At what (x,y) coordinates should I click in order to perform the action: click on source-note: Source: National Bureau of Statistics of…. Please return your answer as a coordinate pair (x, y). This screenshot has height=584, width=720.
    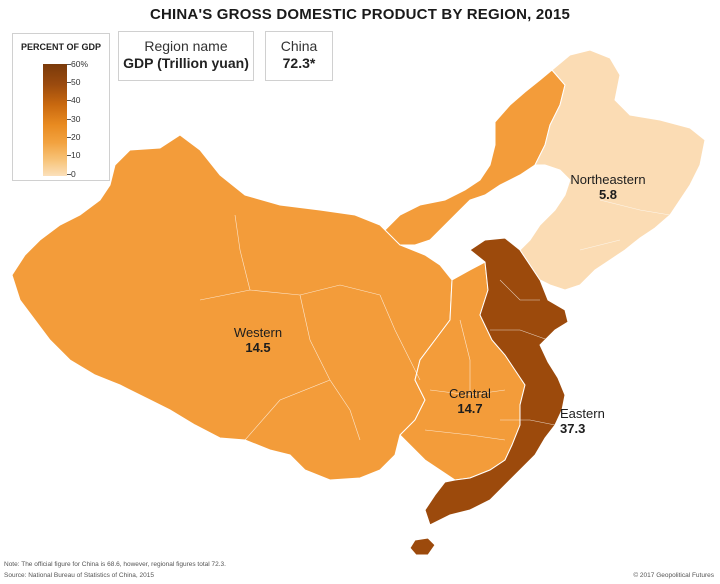
    Looking at the image, I should click on (79, 575).